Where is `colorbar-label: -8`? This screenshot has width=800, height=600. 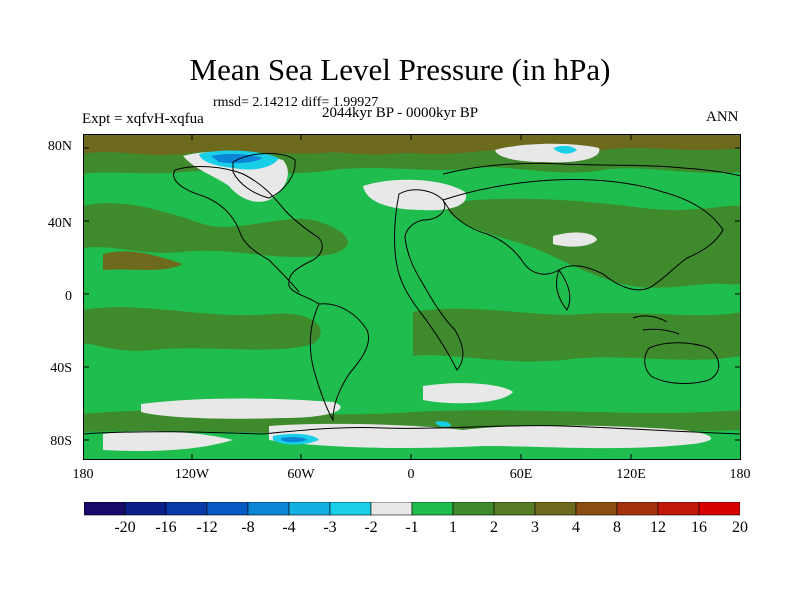
colorbar-label: -8 is located at coordinates (248, 527).